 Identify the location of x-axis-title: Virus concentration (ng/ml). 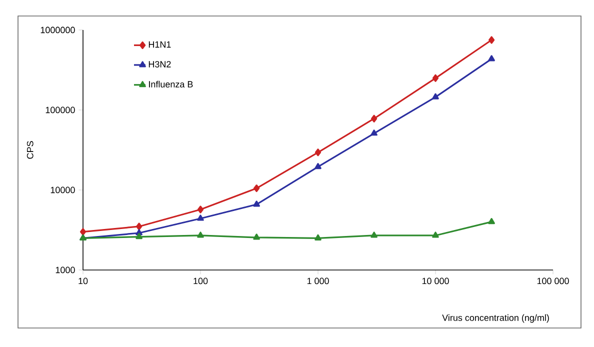
(495, 318).